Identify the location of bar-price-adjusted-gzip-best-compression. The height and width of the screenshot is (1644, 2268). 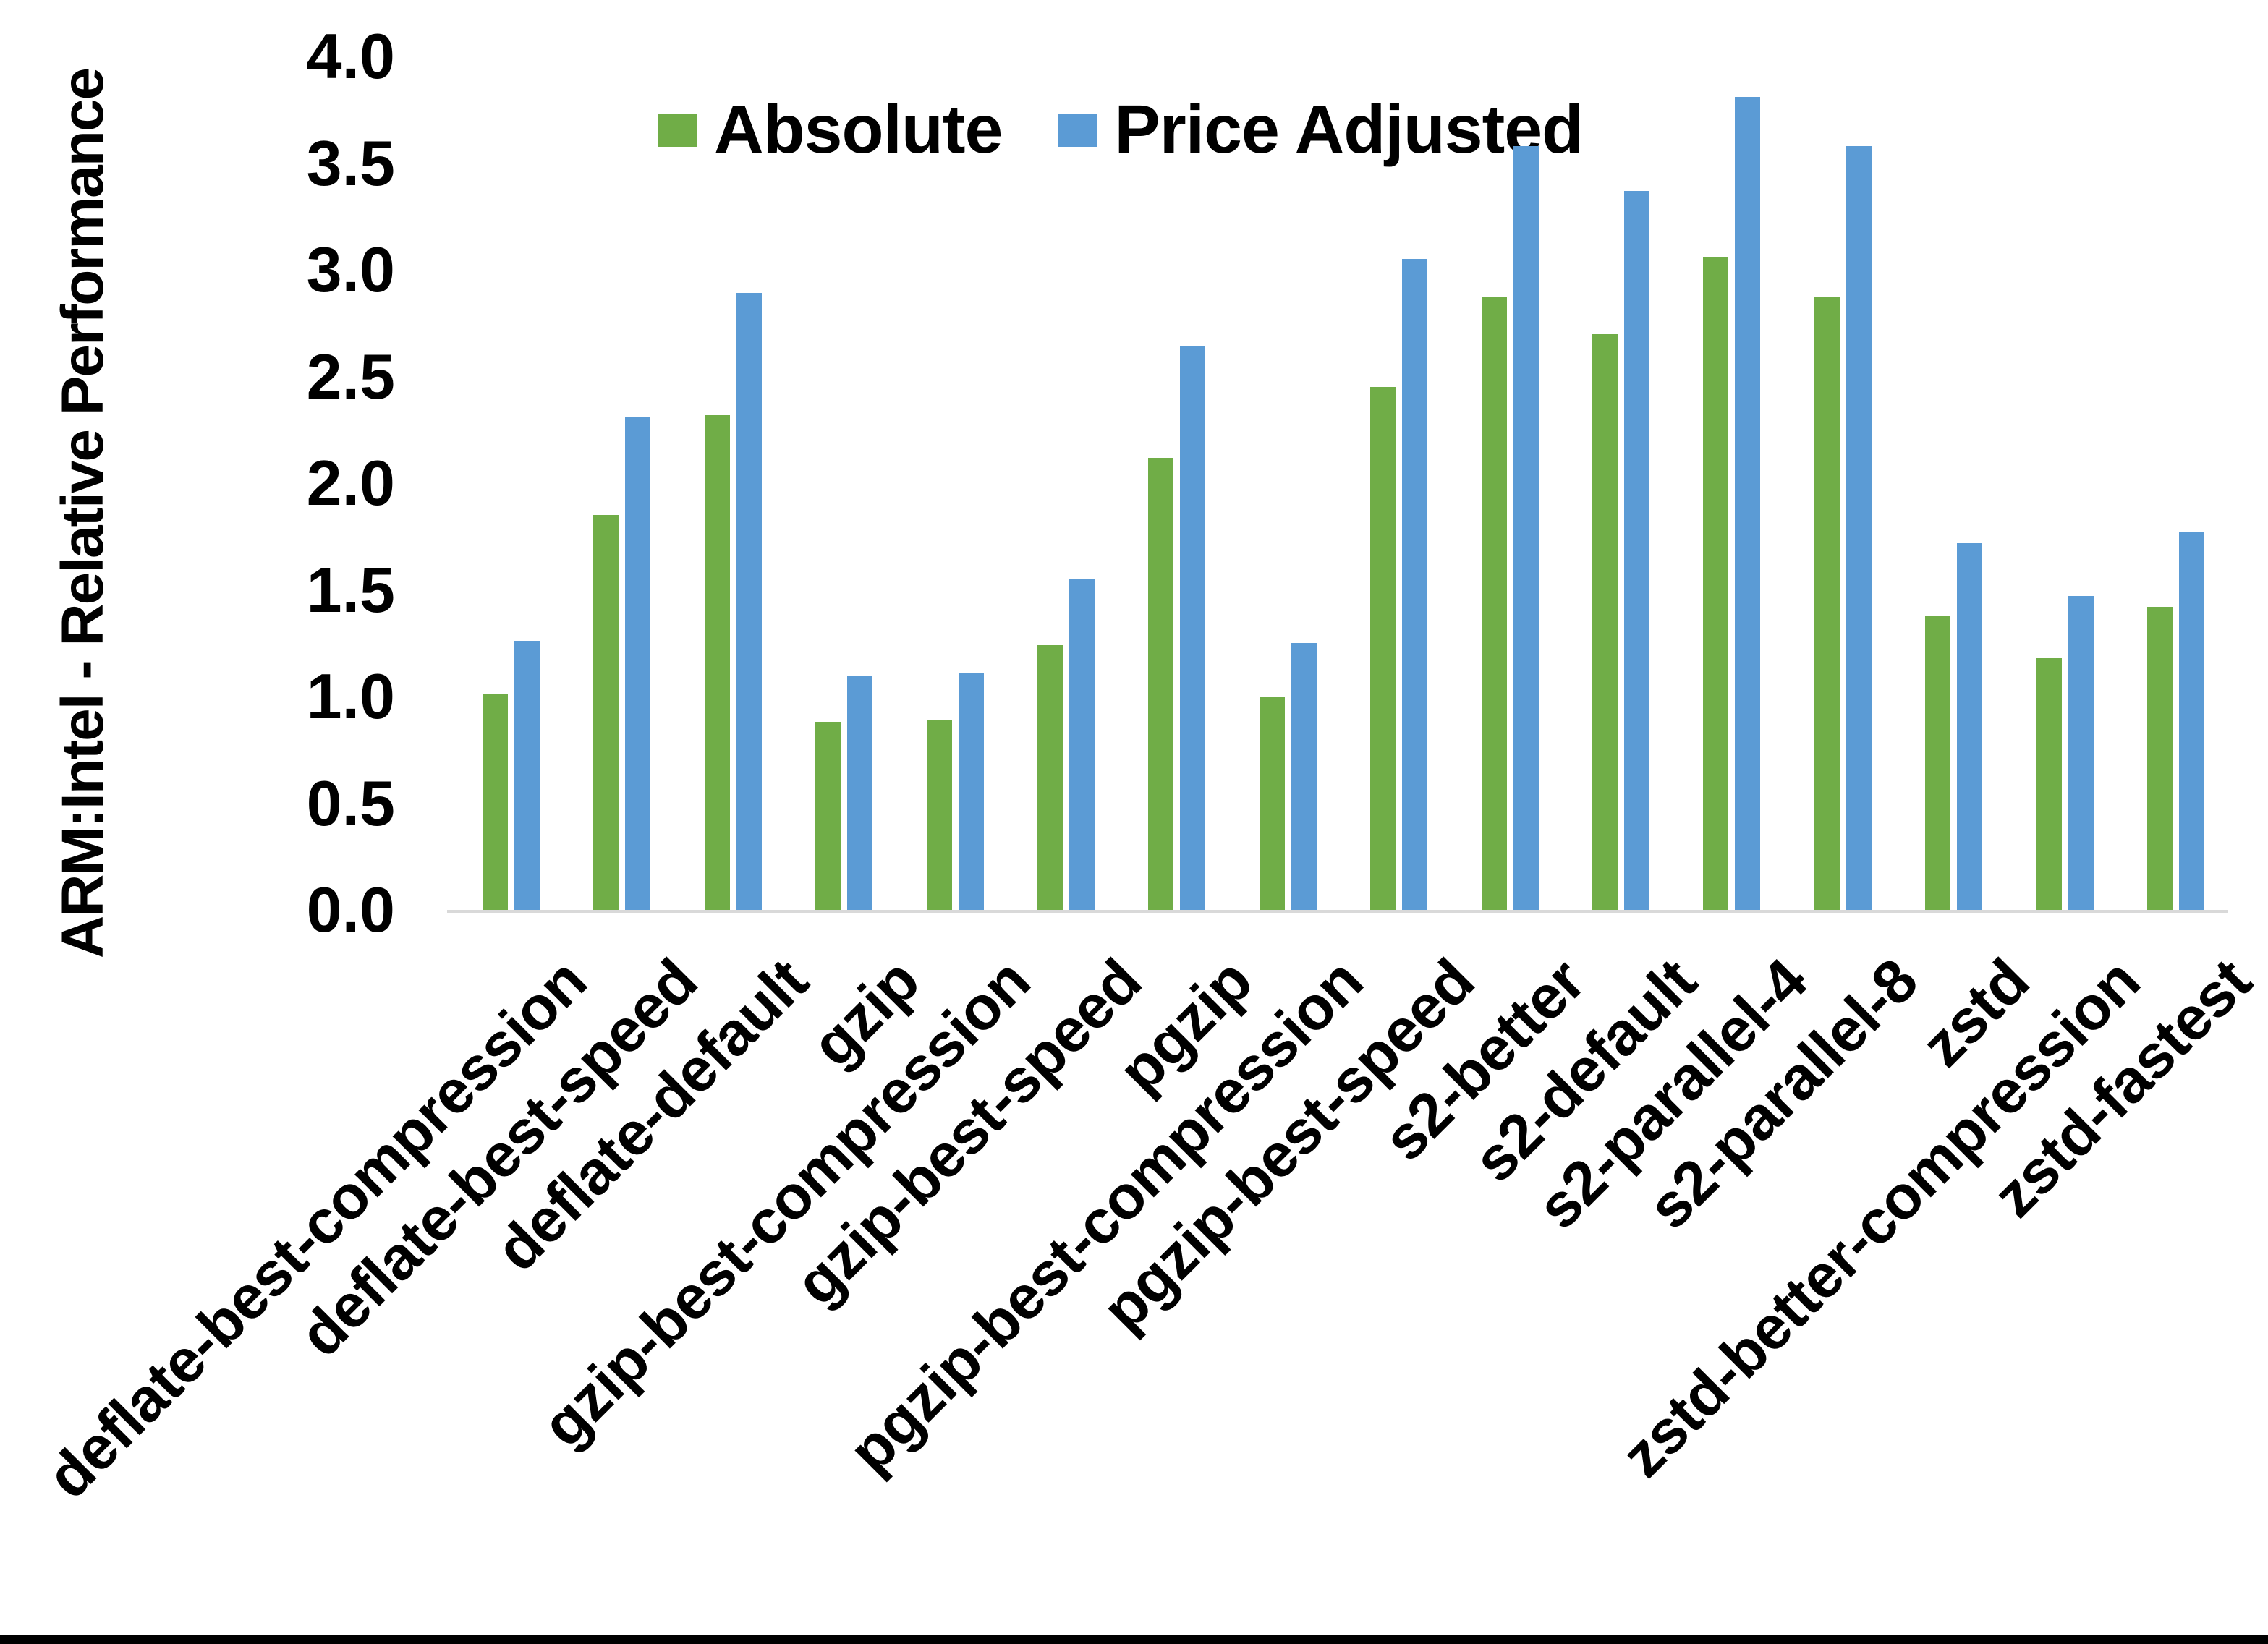
(971, 791).